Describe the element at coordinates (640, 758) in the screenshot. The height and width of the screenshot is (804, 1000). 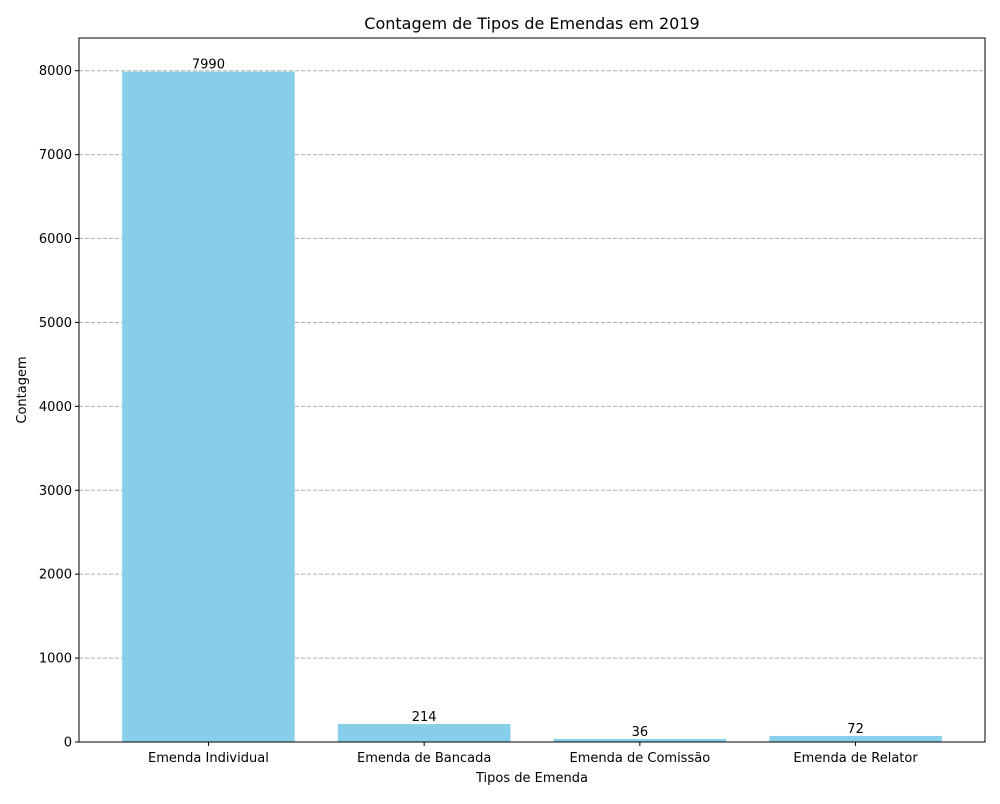
I see `x-tick-label: Emenda de Comissão` at that location.